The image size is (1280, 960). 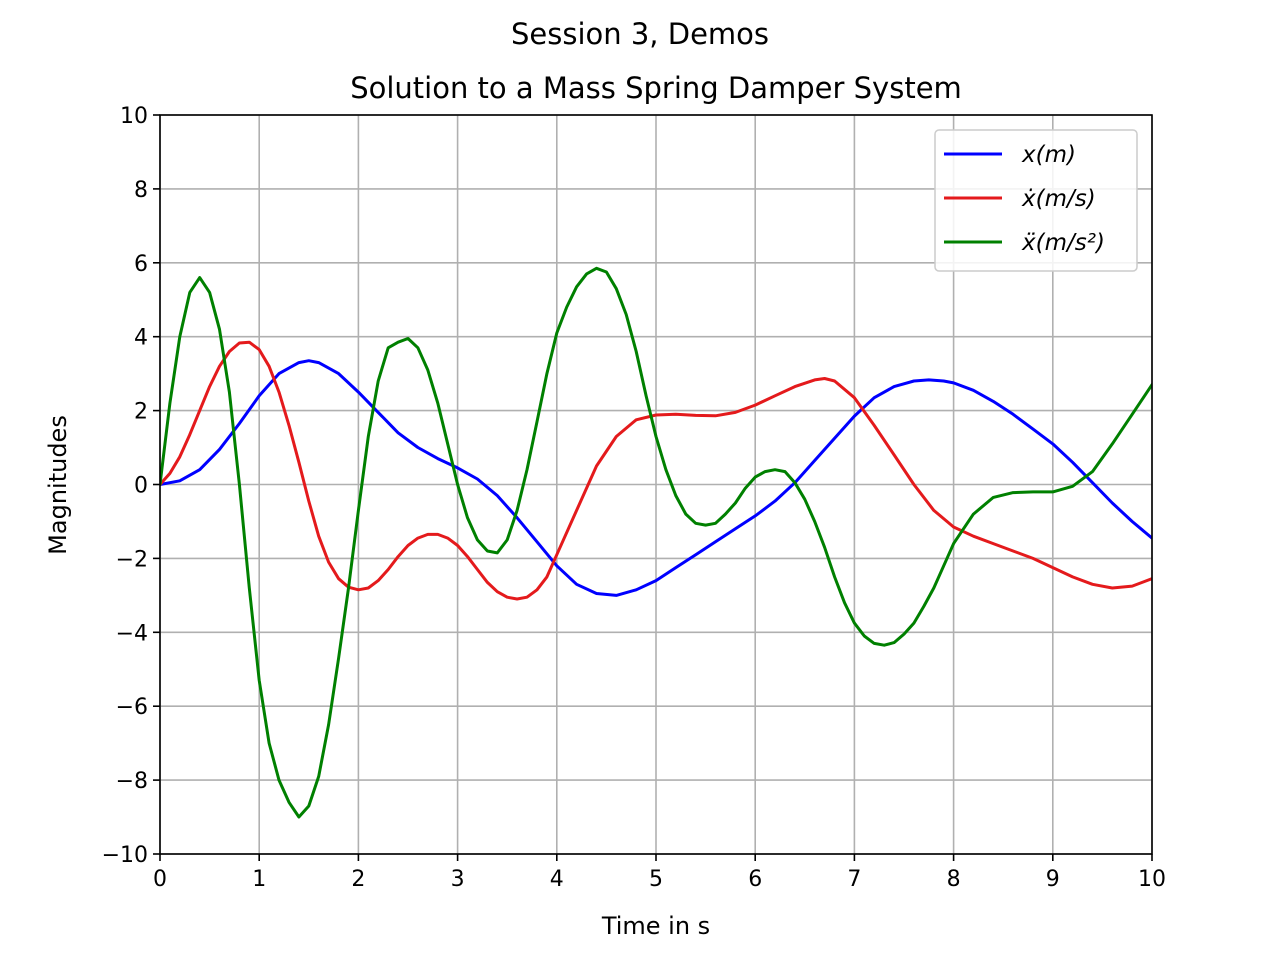 I want to click on y-tick-label: −6, so click(x=132, y=707).